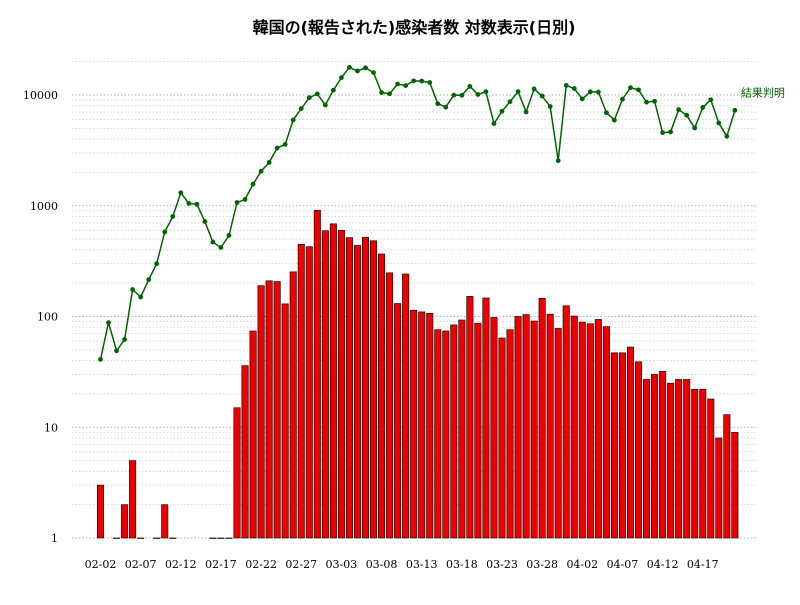 This screenshot has height=605, width=800. Describe the element at coordinates (763, 92) in the screenshot. I see `line-series-label: 結果判明` at that location.